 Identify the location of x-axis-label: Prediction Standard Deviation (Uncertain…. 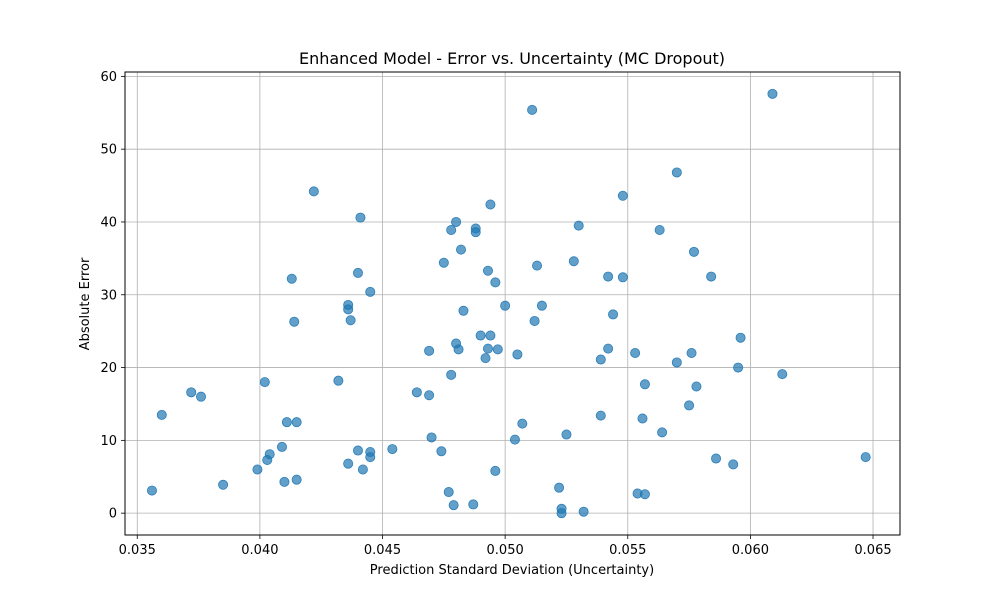
(512, 570).